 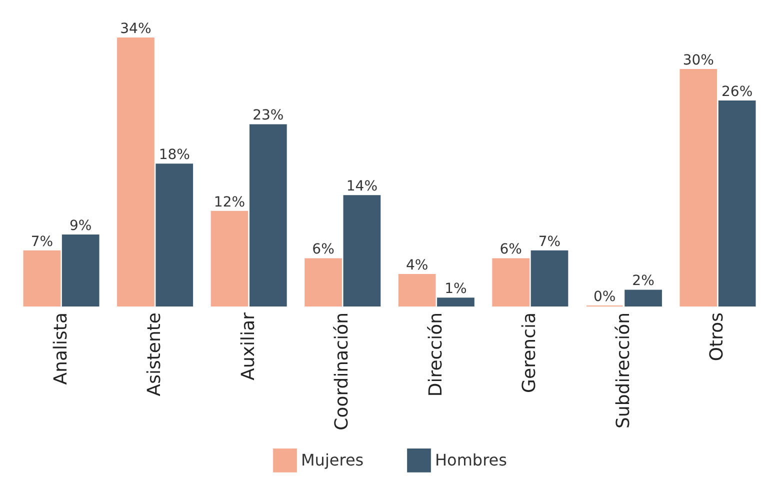 I want to click on data-label: 23%, so click(x=268, y=116).